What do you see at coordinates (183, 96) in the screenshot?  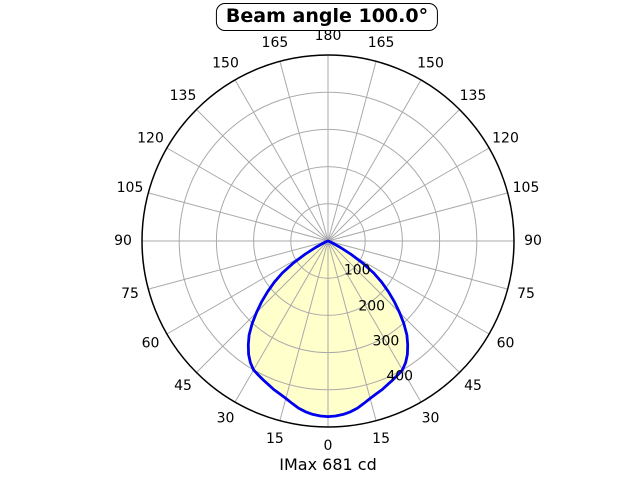 I see `theta-label-left: 135` at bounding box center [183, 96].